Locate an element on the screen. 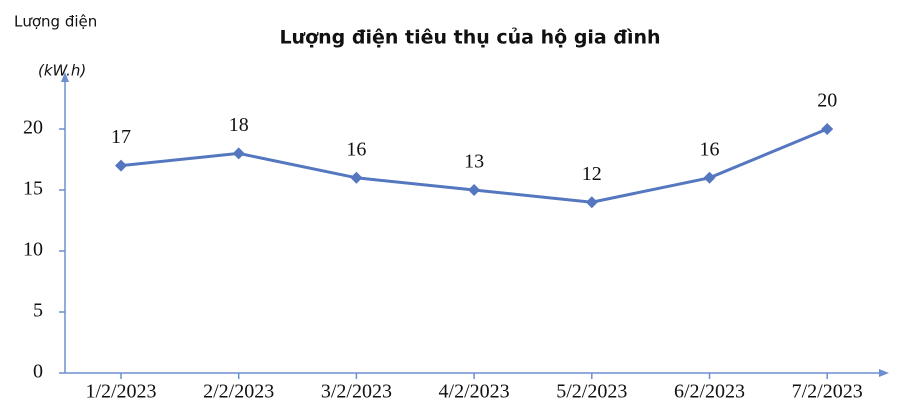 This screenshot has height=417, width=900. x-axis-arrow is located at coordinates (884, 373).